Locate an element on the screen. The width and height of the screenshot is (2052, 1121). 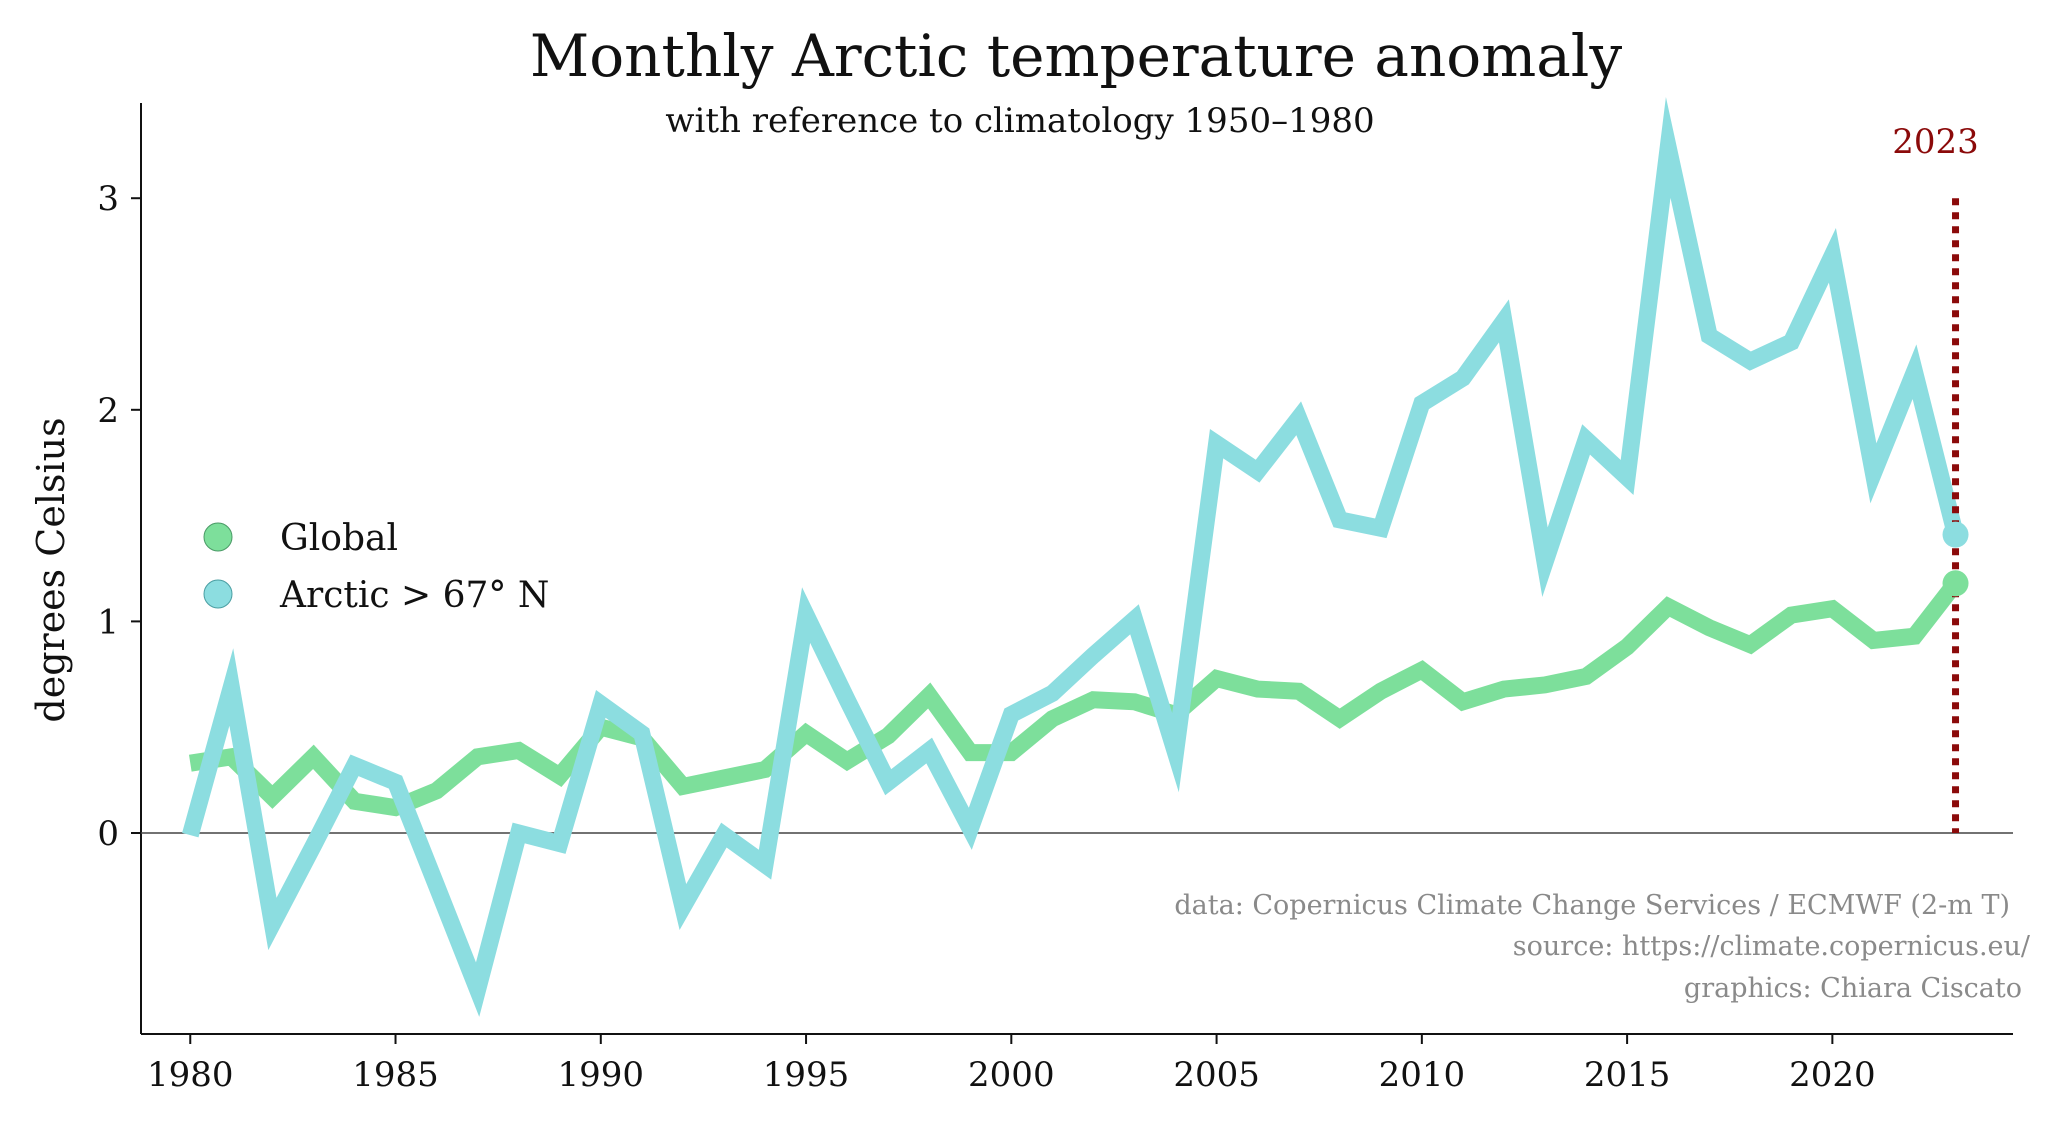
x-tick-label: 2015 is located at coordinates (1627, 1075).